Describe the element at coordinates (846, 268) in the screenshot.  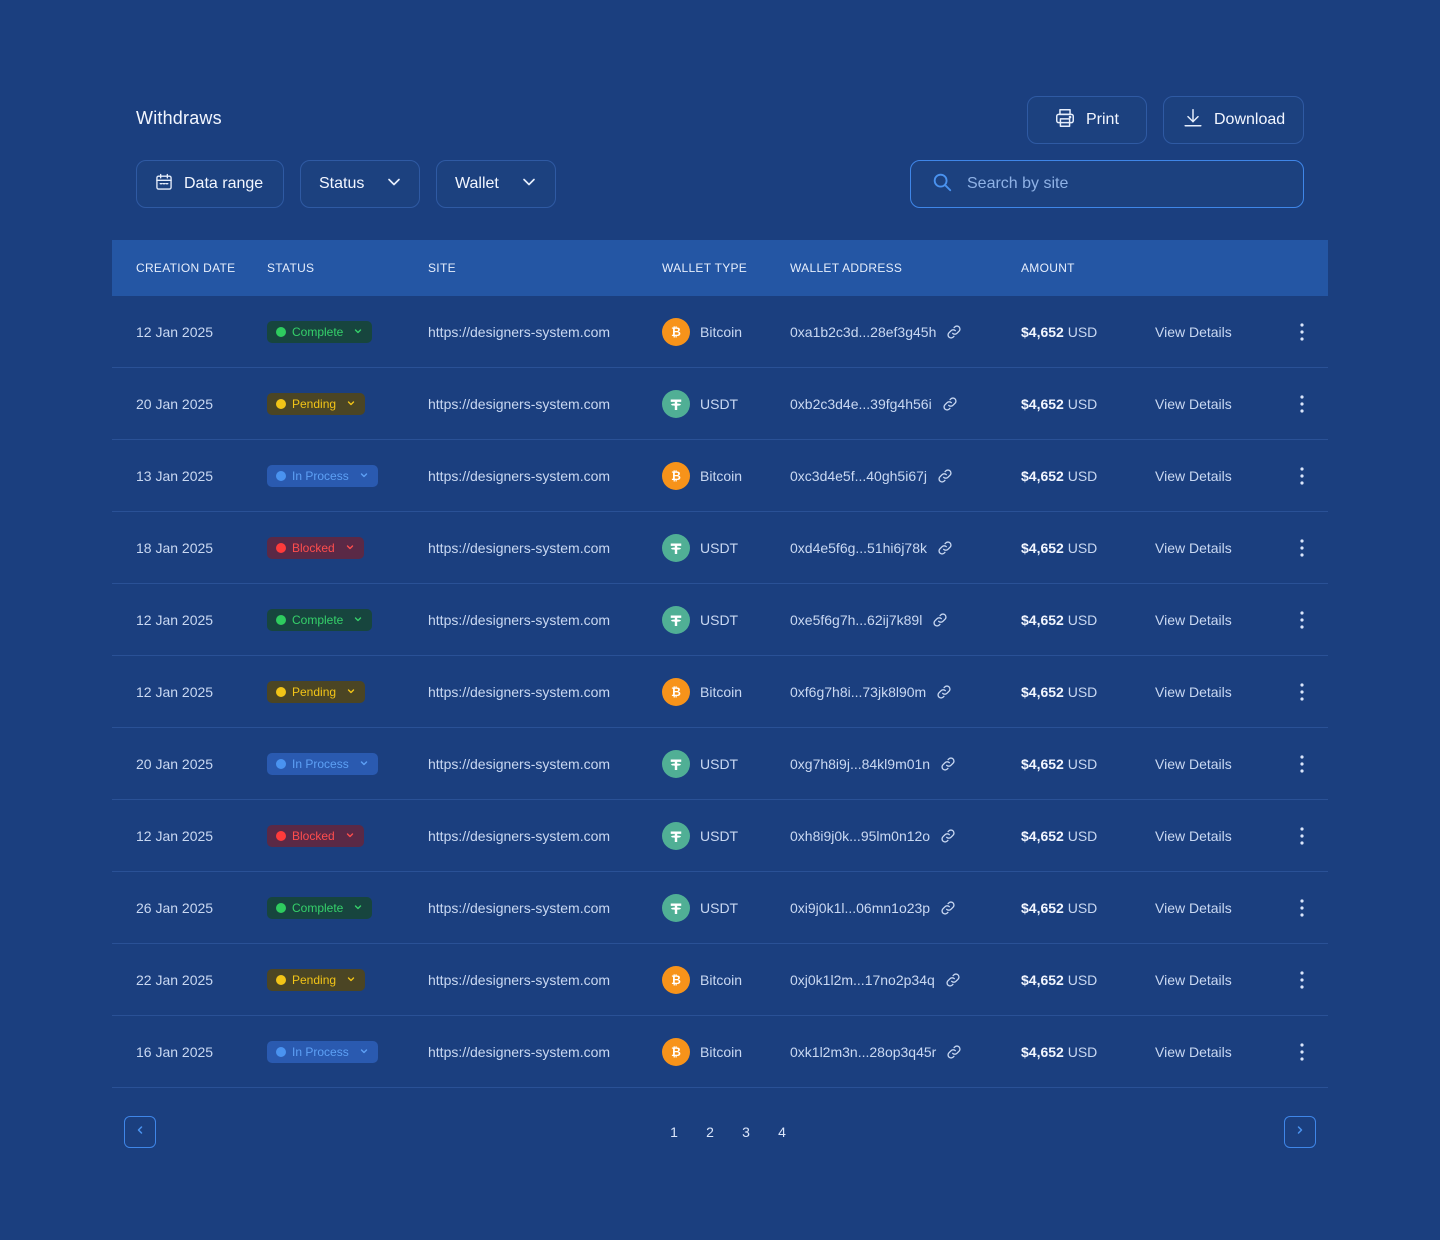
I see `column-wallet-address: WALLET ADDRESS` at that location.